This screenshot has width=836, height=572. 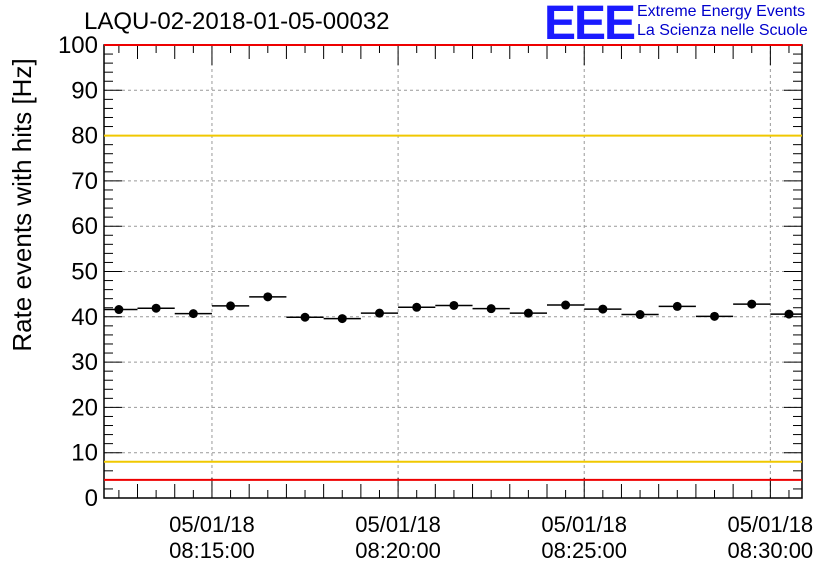 I want to click on y-tick-label: 90, so click(x=84, y=90).